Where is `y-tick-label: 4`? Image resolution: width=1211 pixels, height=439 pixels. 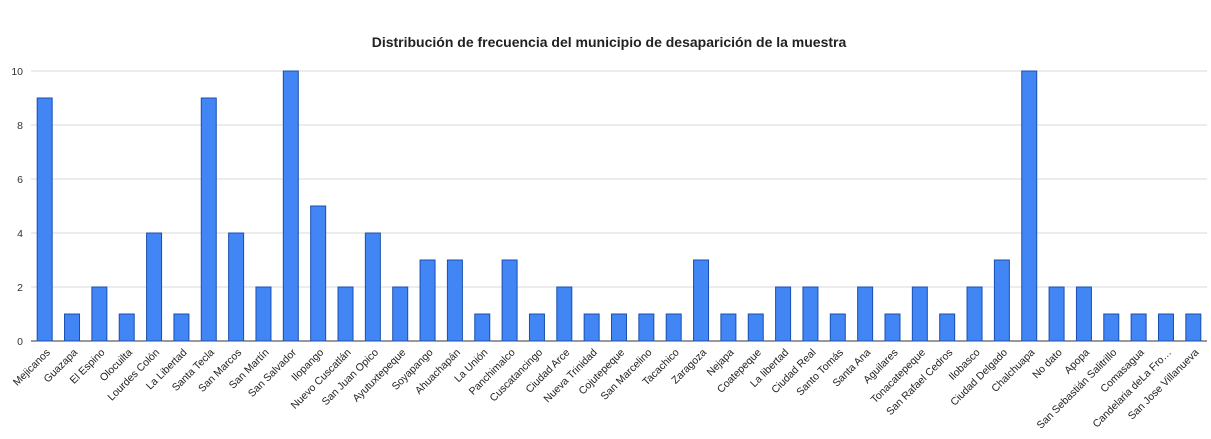
y-tick-label: 4 is located at coordinates (20, 234).